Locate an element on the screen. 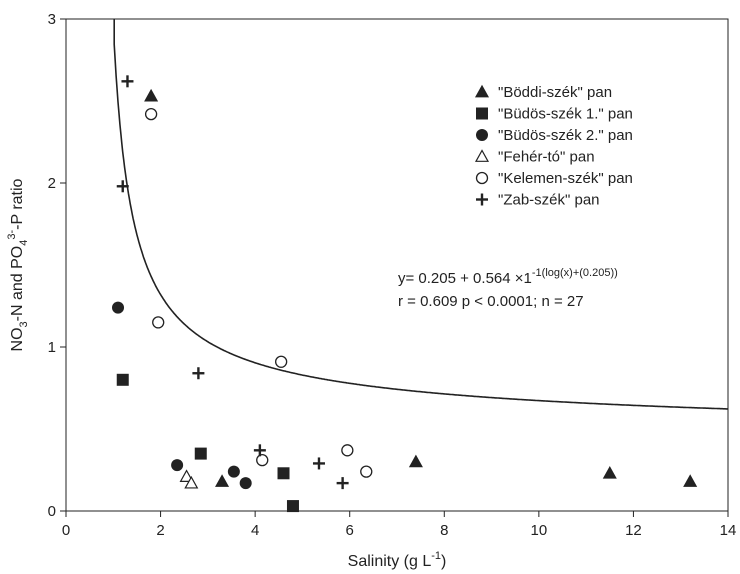 The height and width of the screenshot is (574, 740). legend-label: "Kelemen-szék" pan is located at coordinates (565, 178).